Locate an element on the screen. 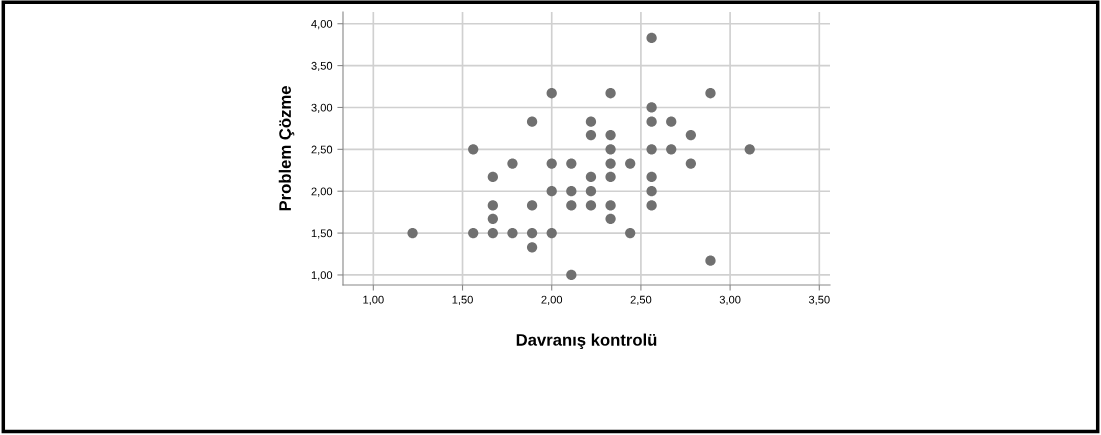  y-tick-label: 1,50 is located at coordinates (322, 234).